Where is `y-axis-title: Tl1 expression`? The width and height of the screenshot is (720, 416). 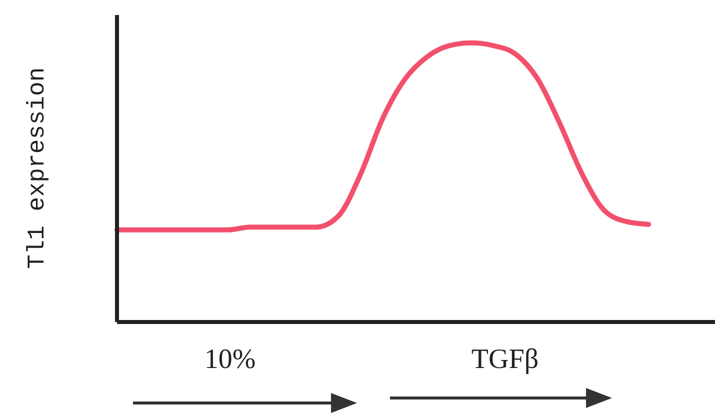
y-axis-title: Tl1 expression is located at coordinates (38, 168).